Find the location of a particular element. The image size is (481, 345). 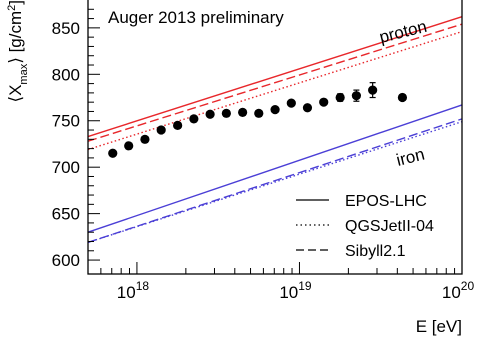

x-tick-label-exponent: 18 is located at coordinates (143, 286).